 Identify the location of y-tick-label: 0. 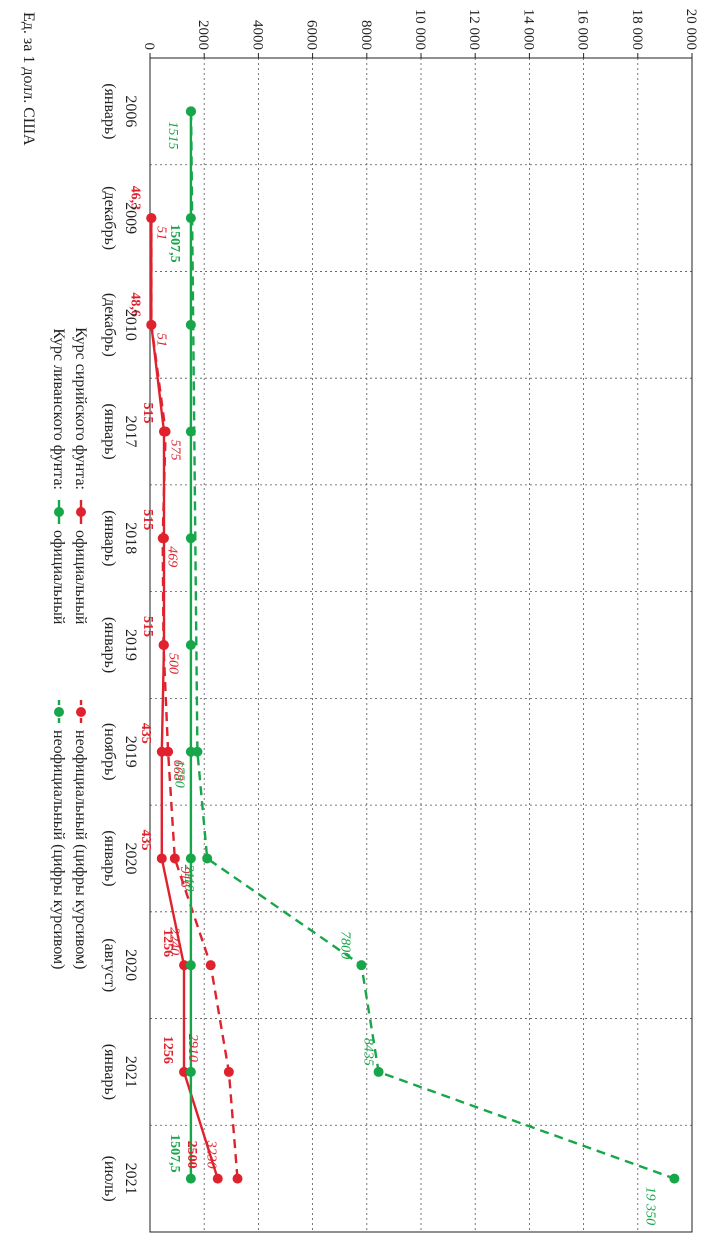
(149, 47).